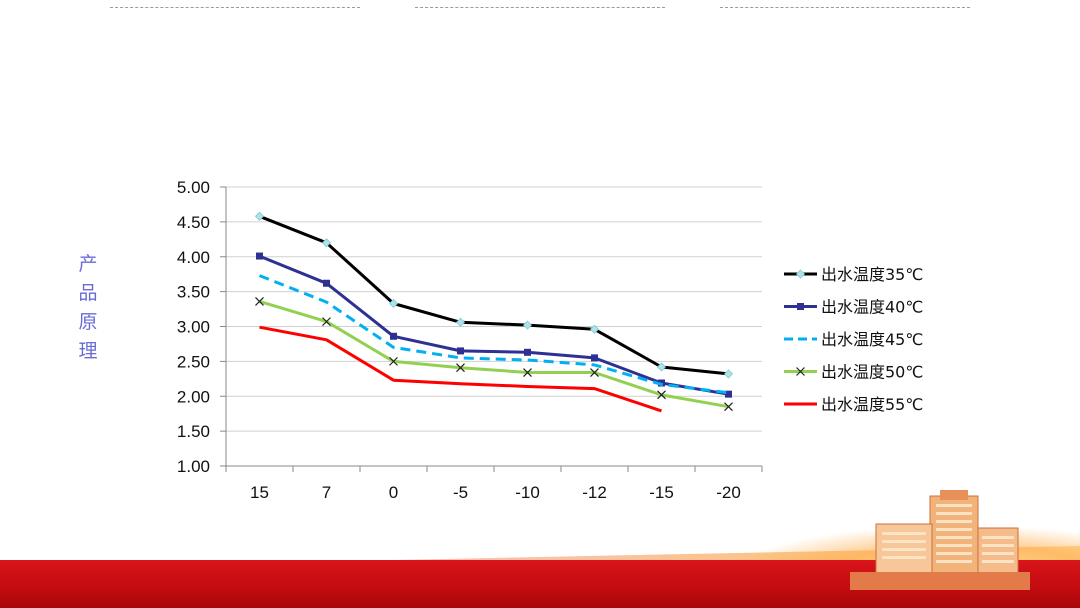 Image resolution: width=1080 pixels, height=608 pixels. What do you see at coordinates (872, 274) in the screenshot?
I see `legend-label: 出水温度35℃` at bounding box center [872, 274].